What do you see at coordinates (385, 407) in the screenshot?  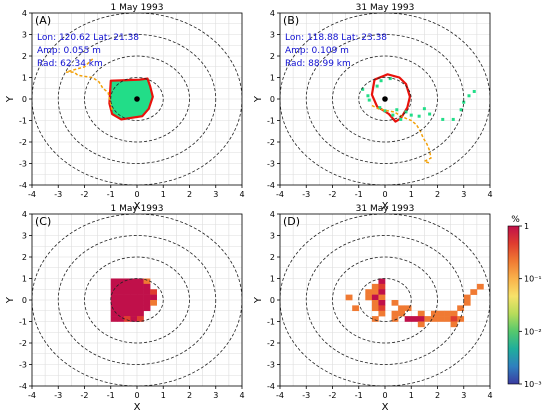 I see `x-axis-label: X` at bounding box center [385, 407].